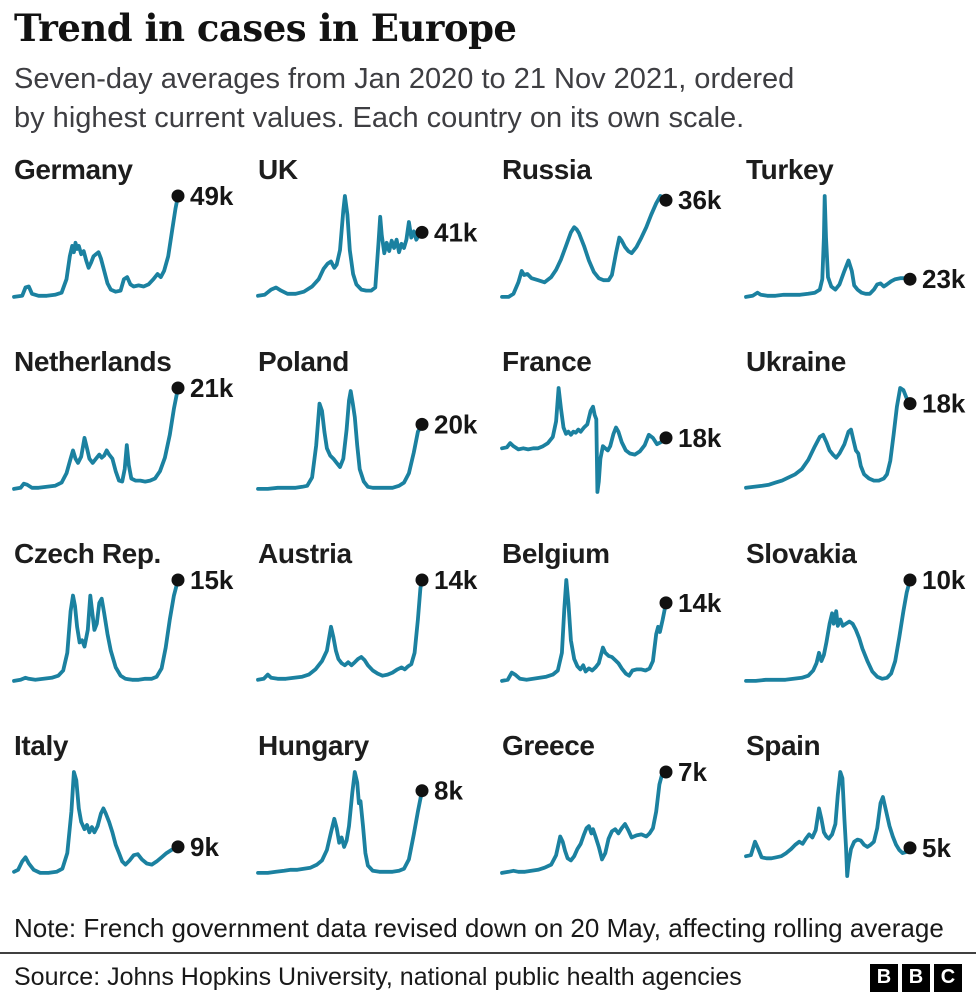 The width and height of the screenshot is (976, 998). I want to click on country-label-uk: UK, so click(278, 169).